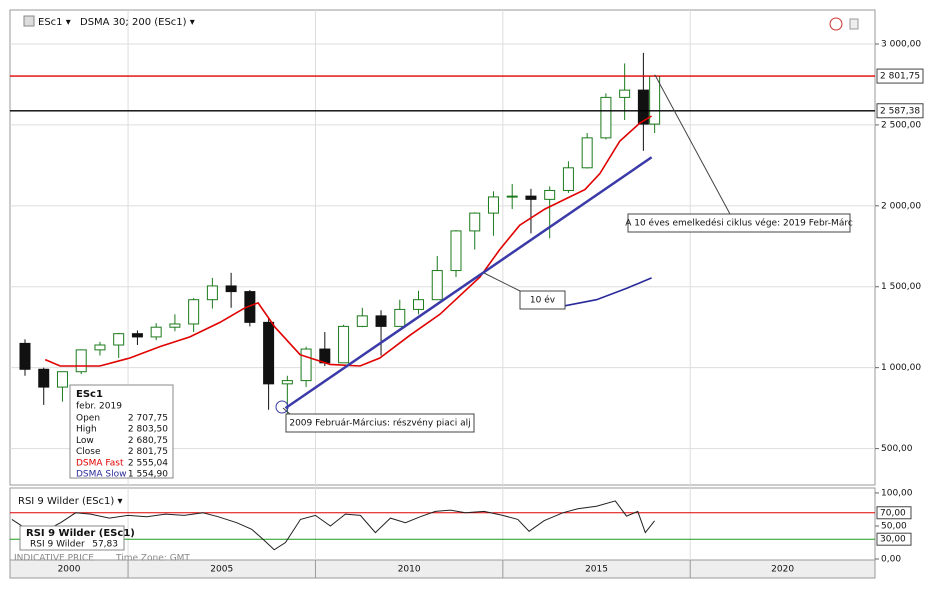  I want to click on time-axis, so click(442, 569).